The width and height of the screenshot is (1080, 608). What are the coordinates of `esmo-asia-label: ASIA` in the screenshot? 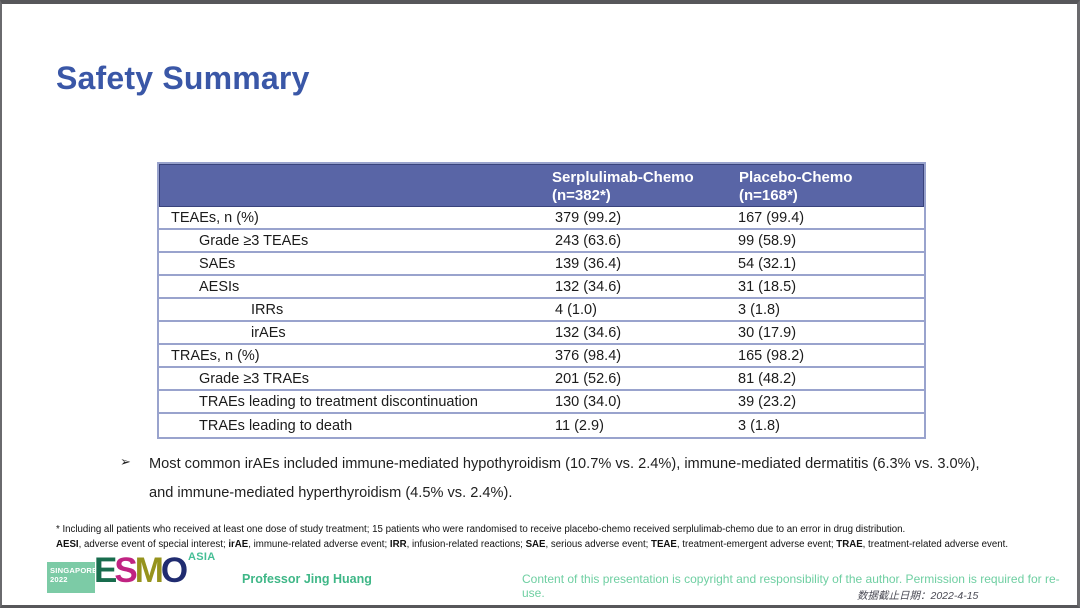 It's located at (202, 557).